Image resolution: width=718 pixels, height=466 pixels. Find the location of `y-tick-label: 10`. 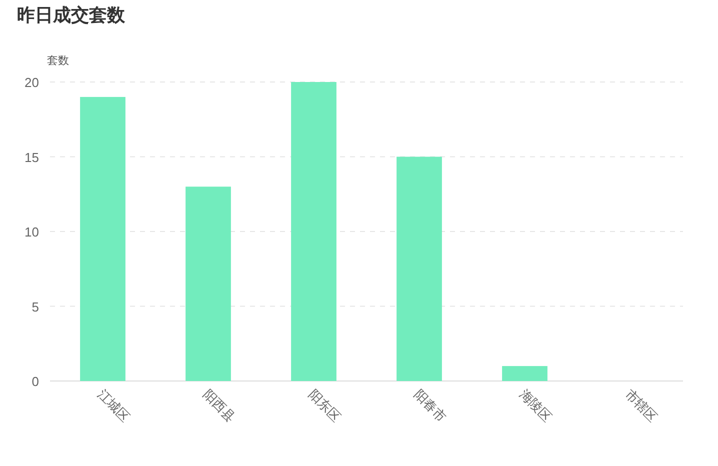

y-tick-label: 10 is located at coordinates (31, 232).